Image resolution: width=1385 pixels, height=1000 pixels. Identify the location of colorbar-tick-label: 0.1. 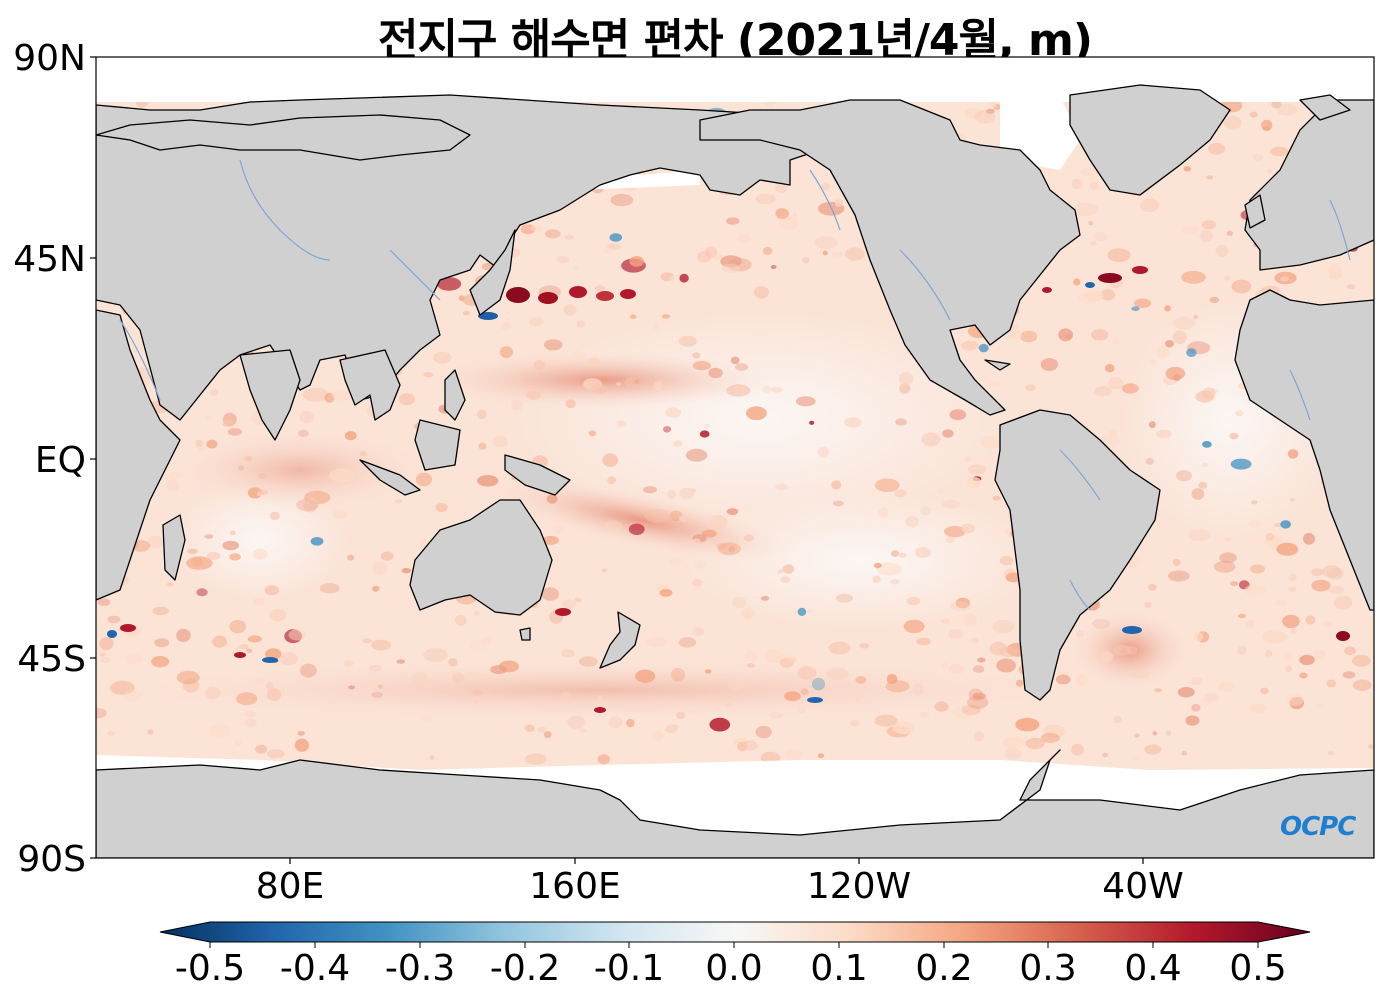
(839, 968).